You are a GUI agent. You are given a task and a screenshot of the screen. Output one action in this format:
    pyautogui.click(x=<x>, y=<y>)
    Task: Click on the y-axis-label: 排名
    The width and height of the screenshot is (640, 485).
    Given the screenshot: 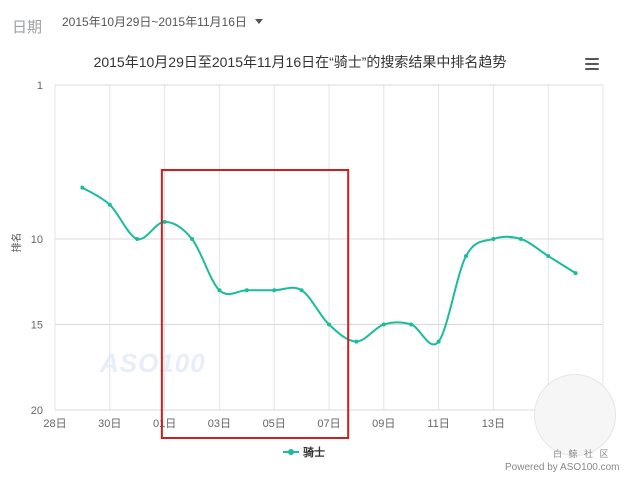 What is the action you would take?
    pyautogui.click(x=16, y=243)
    